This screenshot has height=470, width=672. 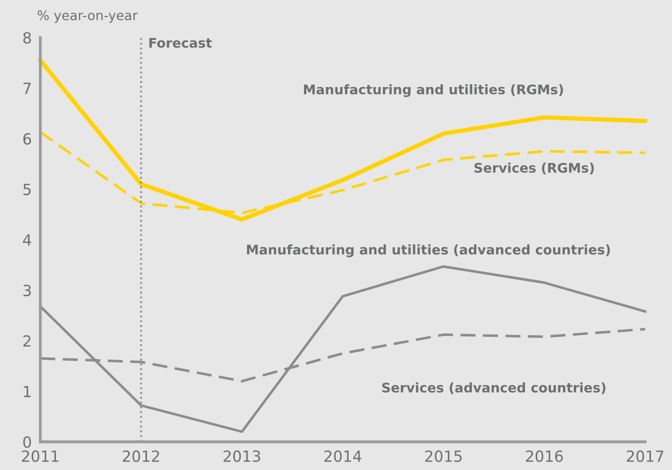 I want to click on x-tick-label: 2012, so click(x=141, y=456).